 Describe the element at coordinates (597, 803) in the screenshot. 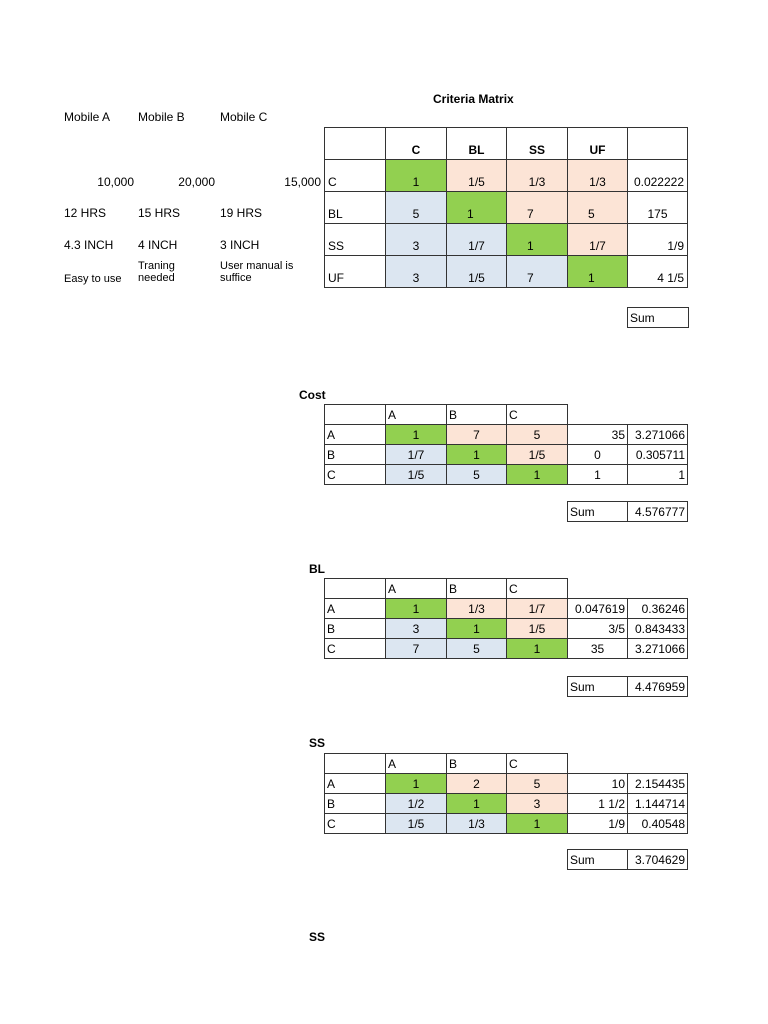

I see `ss-product: 1 1/2` at that location.